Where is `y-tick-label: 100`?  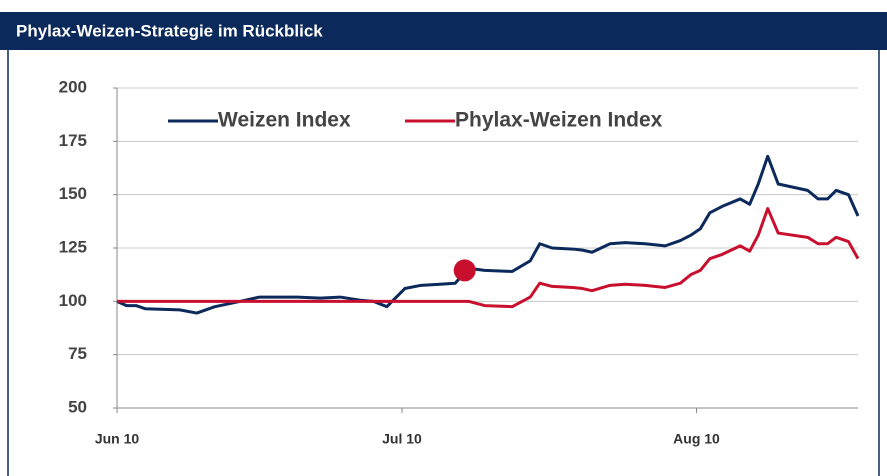
y-tick-label: 100 is located at coordinates (73, 300).